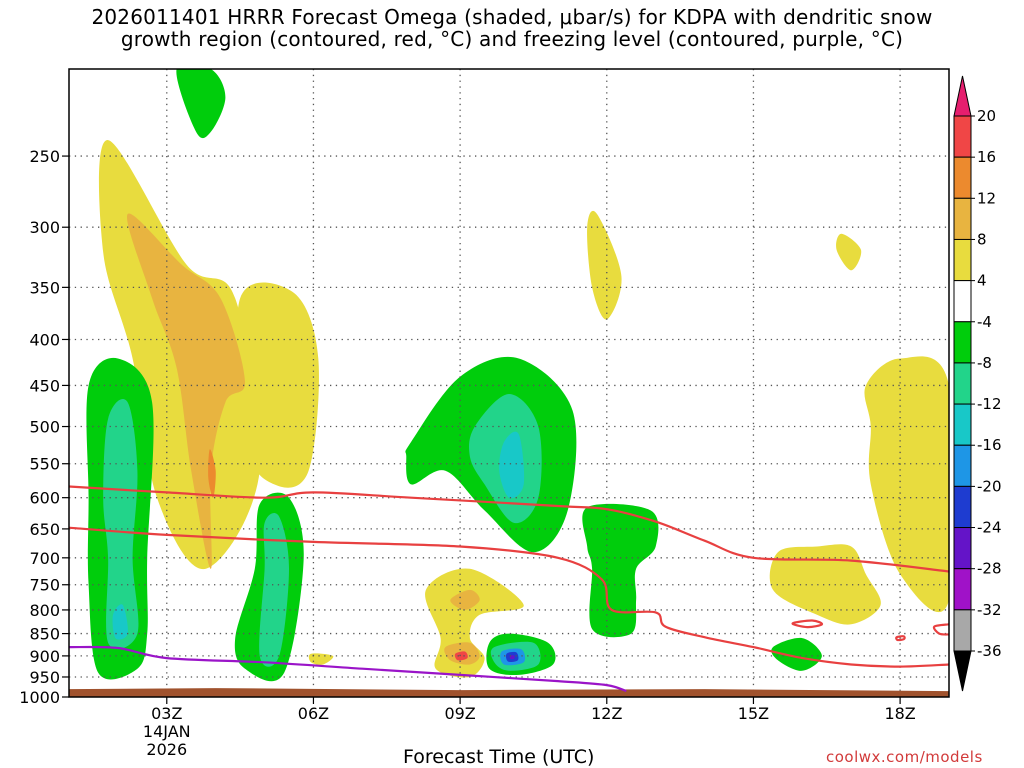 This screenshot has height=768, width=1024. What do you see at coordinates (989, 651) in the screenshot?
I see `colorbar-label-13: -36` at bounding box center [989, 651].